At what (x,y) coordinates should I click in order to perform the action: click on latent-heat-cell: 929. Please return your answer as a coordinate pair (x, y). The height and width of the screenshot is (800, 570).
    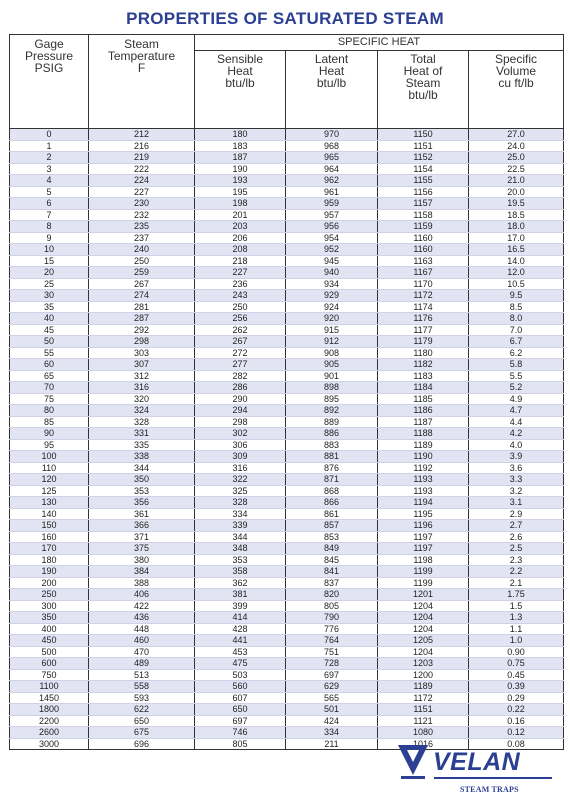
    Looking at the image, I should click on (331, 295).